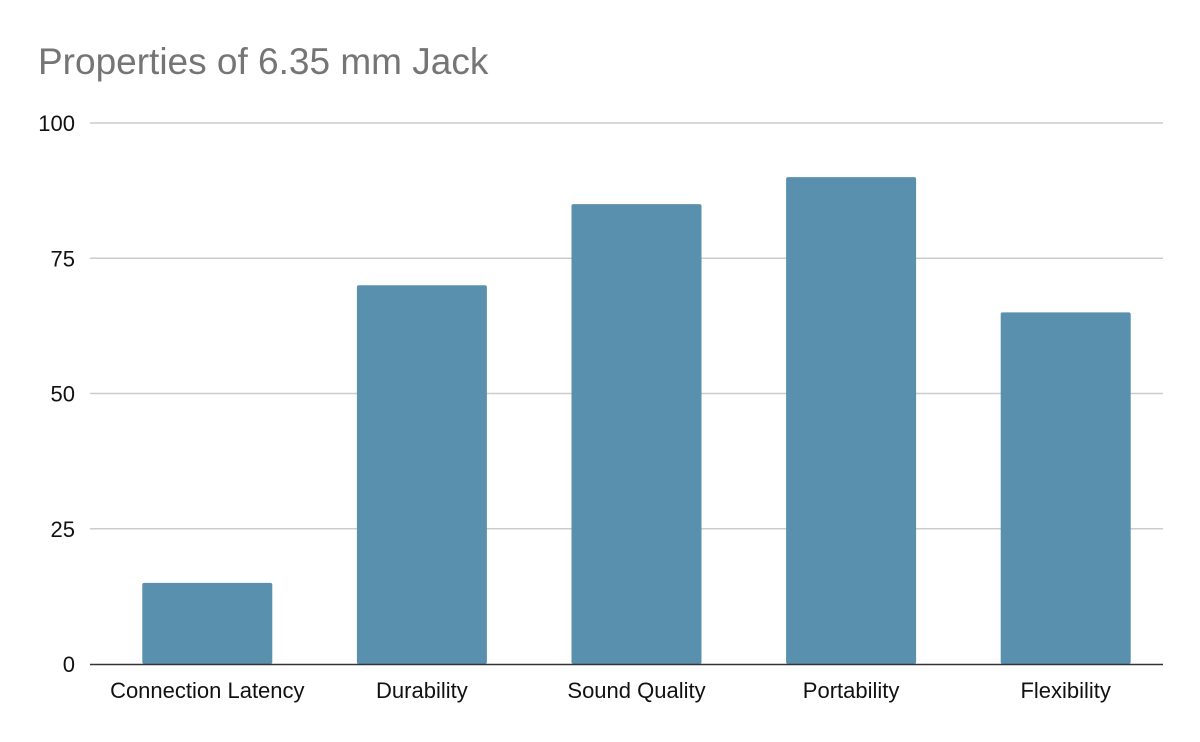 Image resolution: width=1200 pixels, height=742 pixels. What do you see at coordinates (56, 123) in the screenshot?
I see `y-tick-label: 100` at bounding box center [56, 123].